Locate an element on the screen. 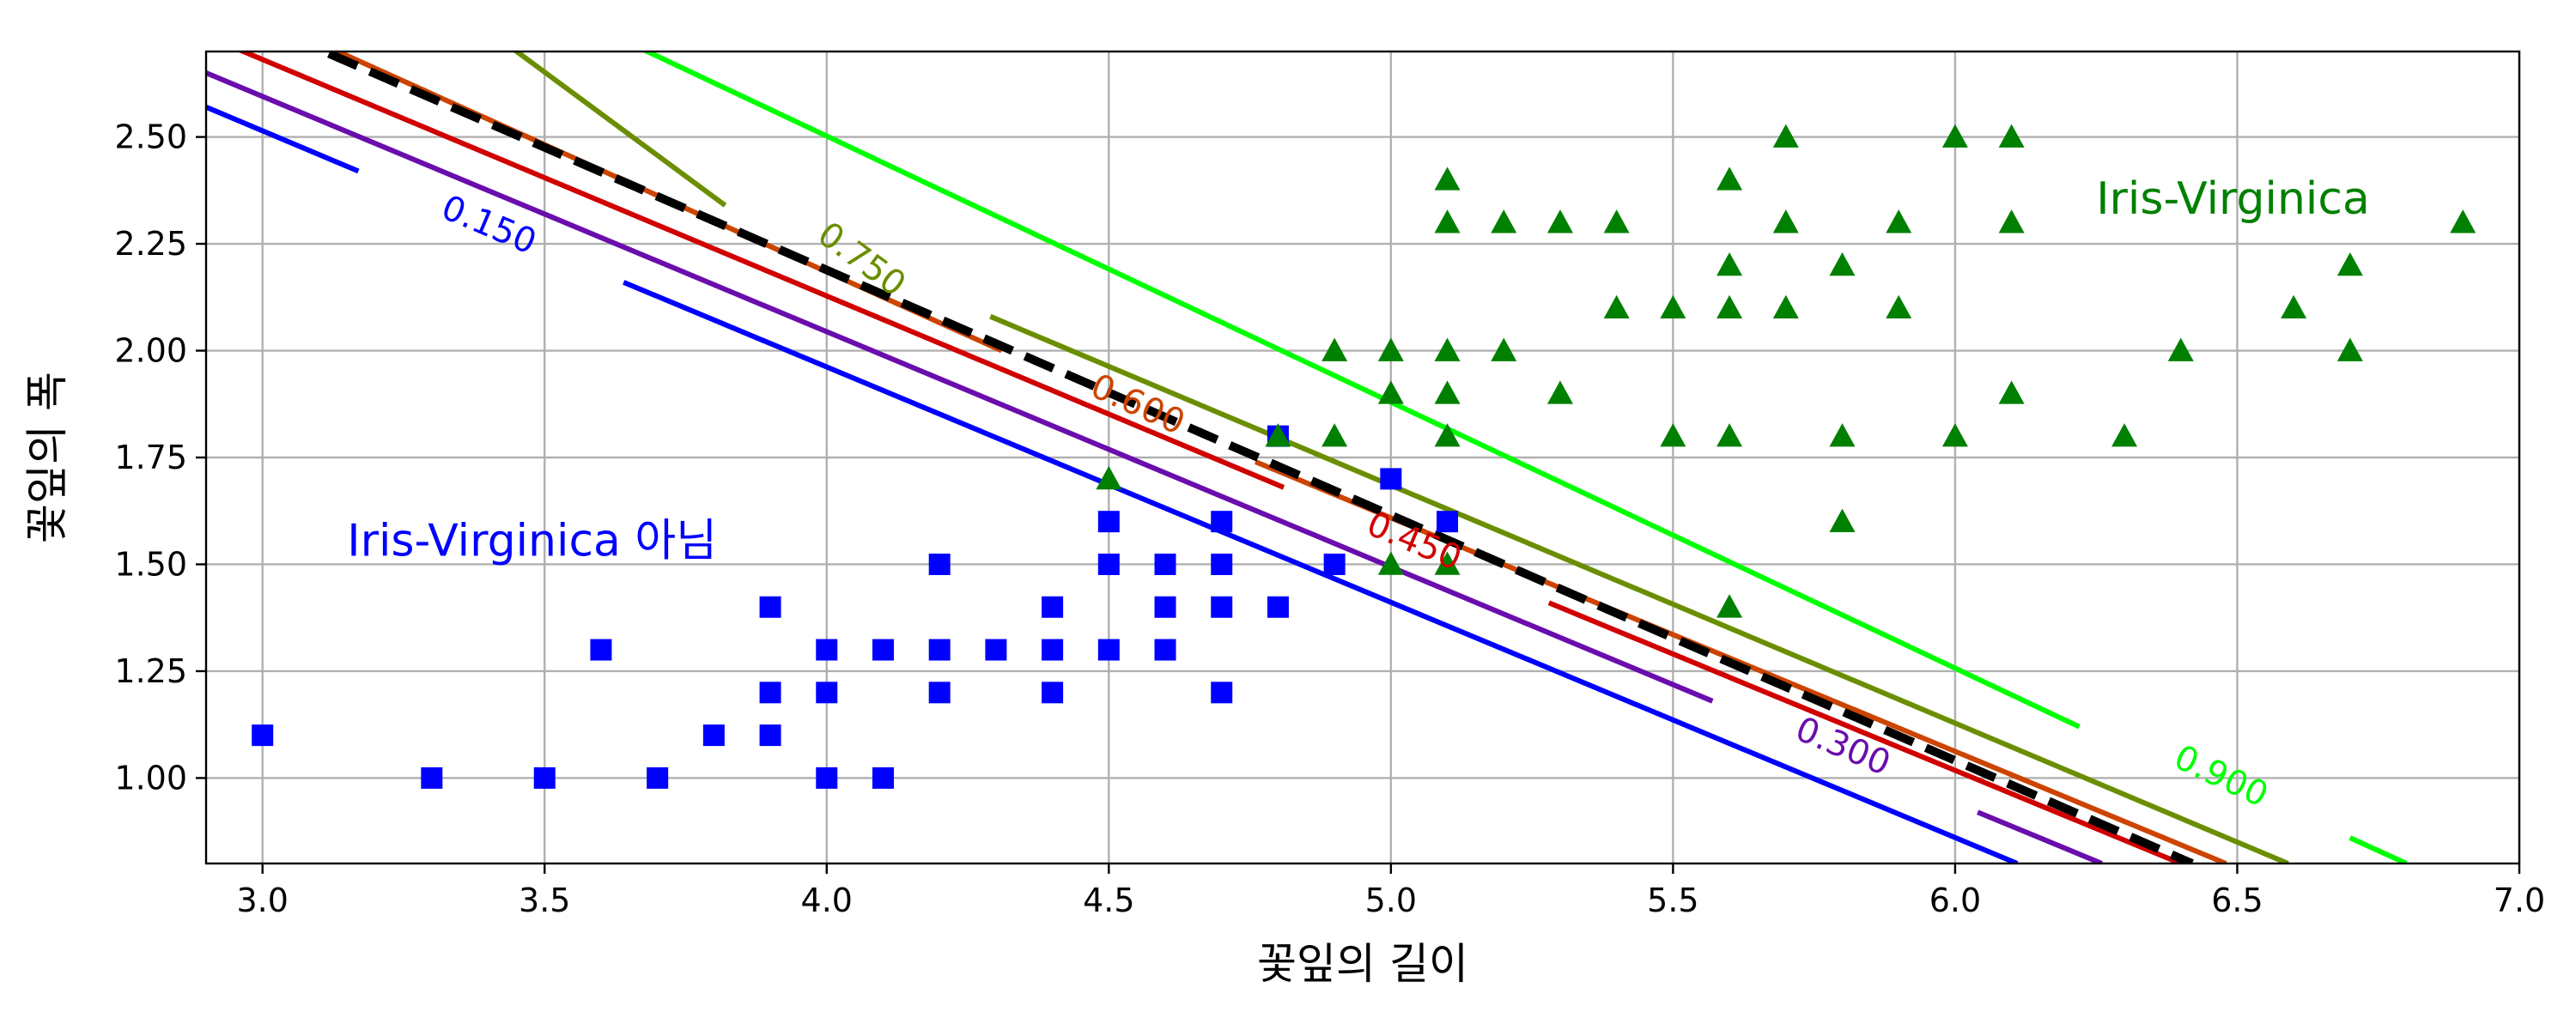  y-tick-label: 1.00 is located at coordinates (150, 778).